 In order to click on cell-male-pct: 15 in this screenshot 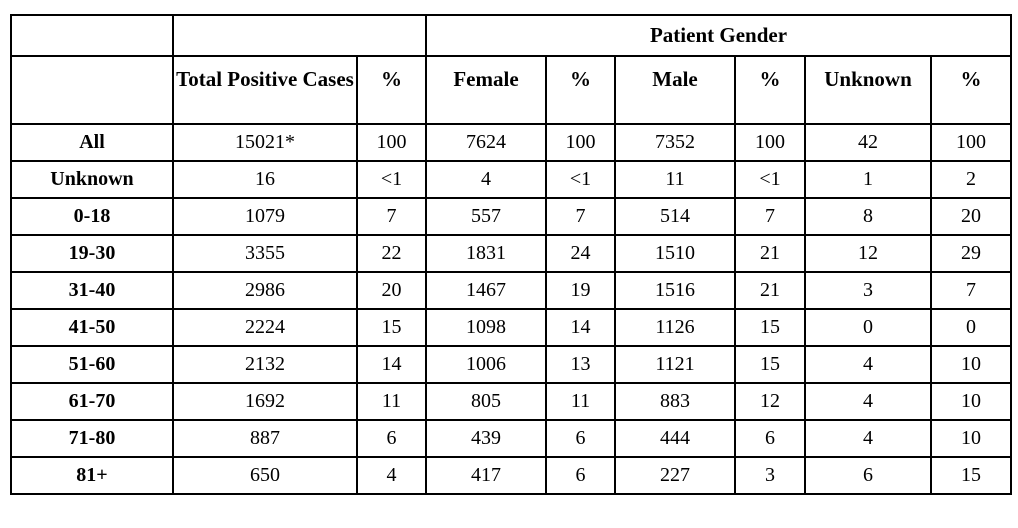, I will do `click(770, 327)`.